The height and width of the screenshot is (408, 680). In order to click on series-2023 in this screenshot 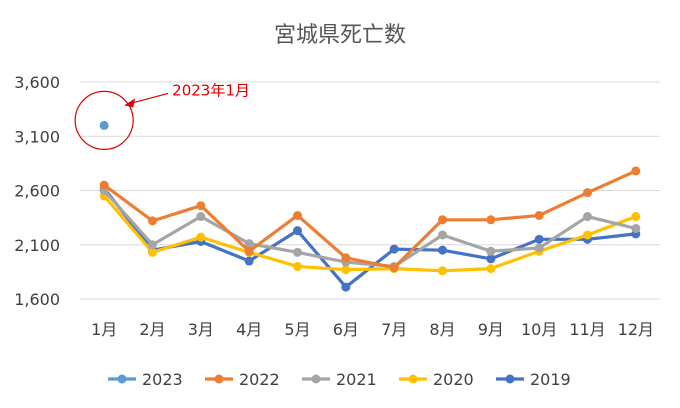, I will do `click(104, 125)`.